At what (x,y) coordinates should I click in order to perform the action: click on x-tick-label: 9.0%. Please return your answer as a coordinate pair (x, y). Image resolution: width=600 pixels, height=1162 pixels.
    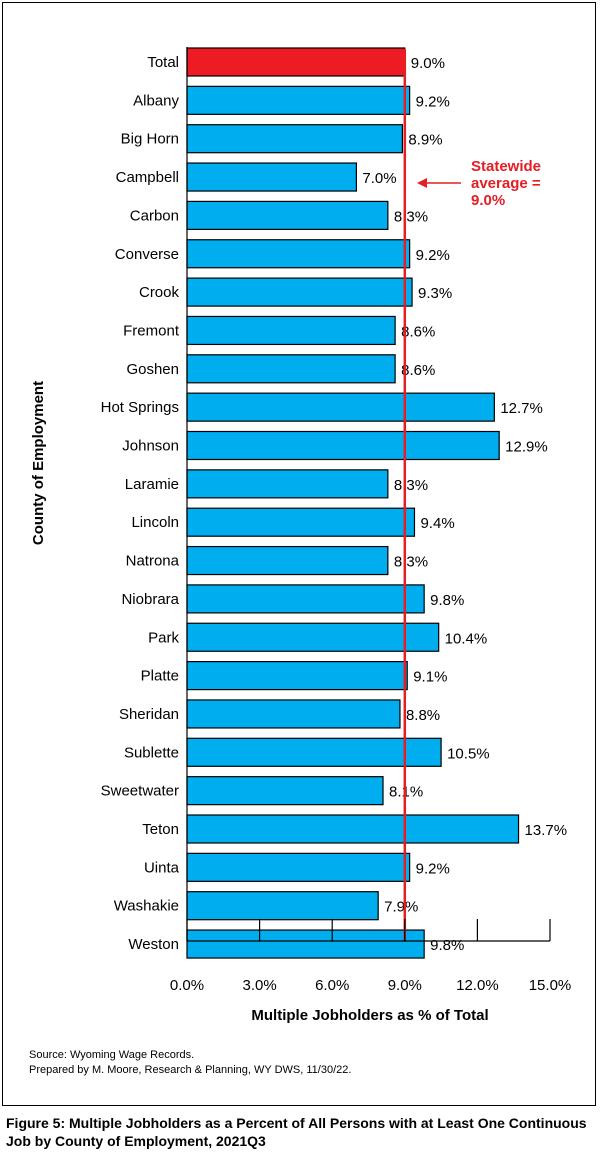
    Looking at the image, I should click on (405, 985).